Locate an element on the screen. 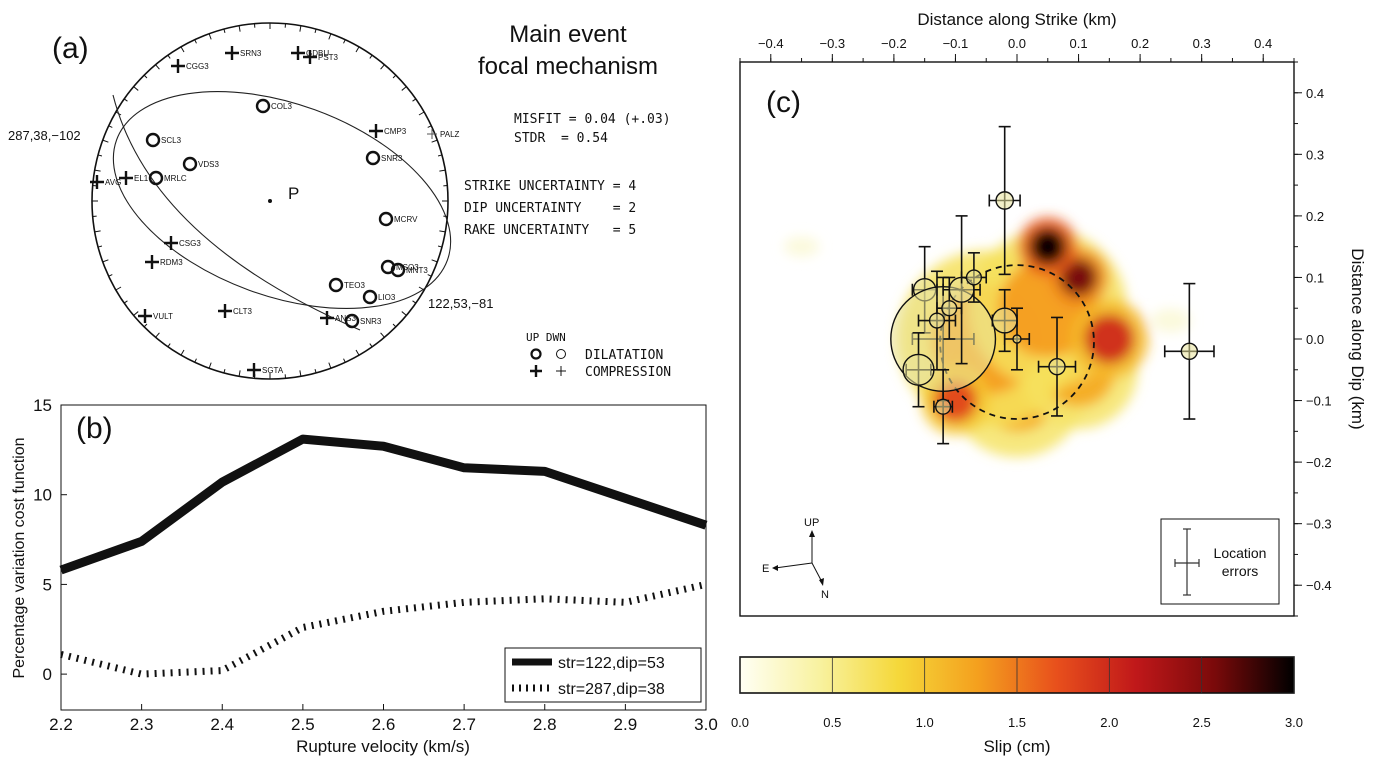 Image resolution: width=1381 pixels, height=758 pixels. title-line: focal mechanism is located at coordinates (568, 66).